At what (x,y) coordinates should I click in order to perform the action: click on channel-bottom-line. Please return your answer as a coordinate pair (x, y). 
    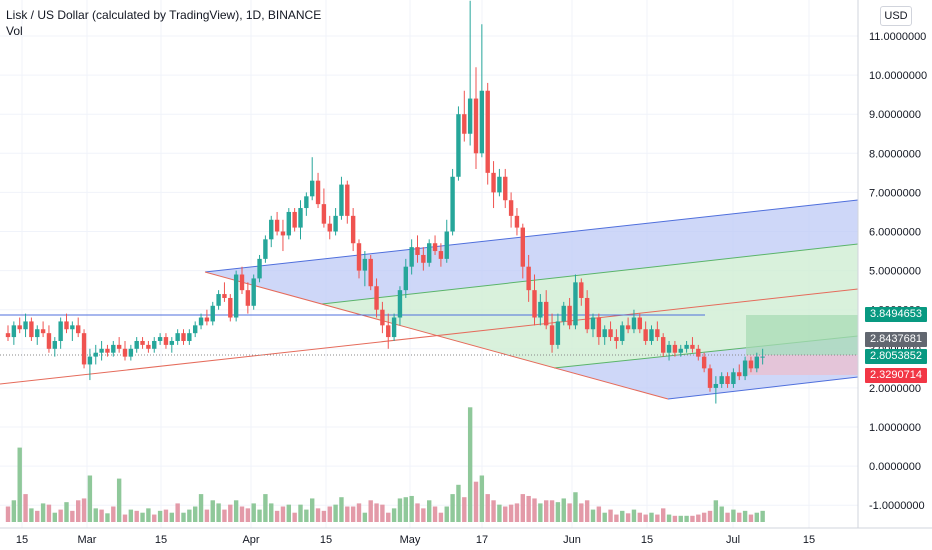
    Looking at the image, I should click on (763, 388).